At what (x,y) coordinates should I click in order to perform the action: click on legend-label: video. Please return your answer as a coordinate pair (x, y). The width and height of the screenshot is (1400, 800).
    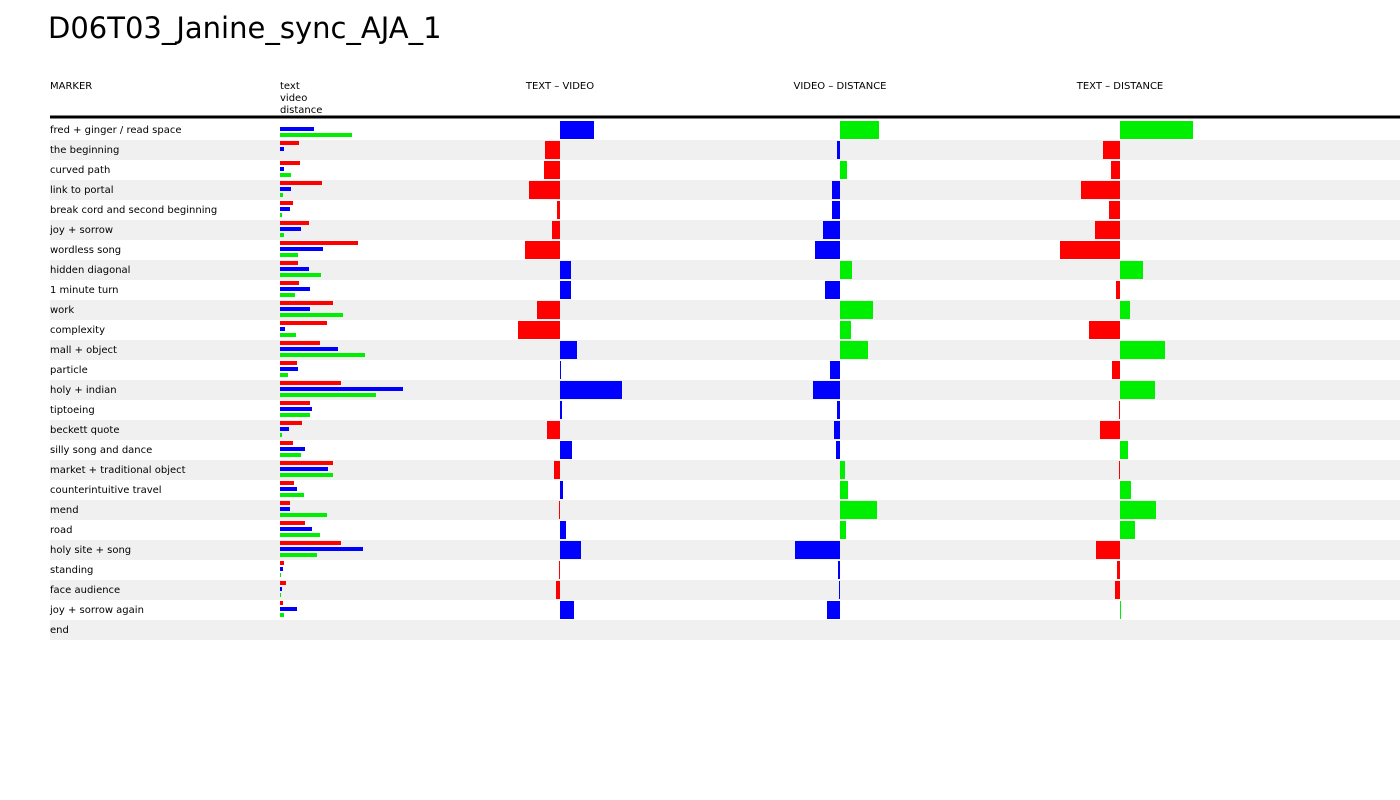
    Looking at the image, I should click on (293, 98).